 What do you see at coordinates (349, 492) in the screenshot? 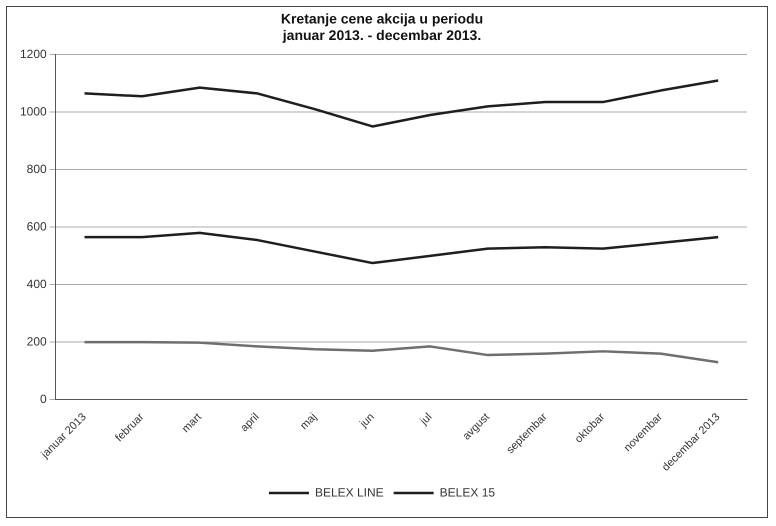
I see `legend-label: BELEX LINE` at bounding box center [349, 492].